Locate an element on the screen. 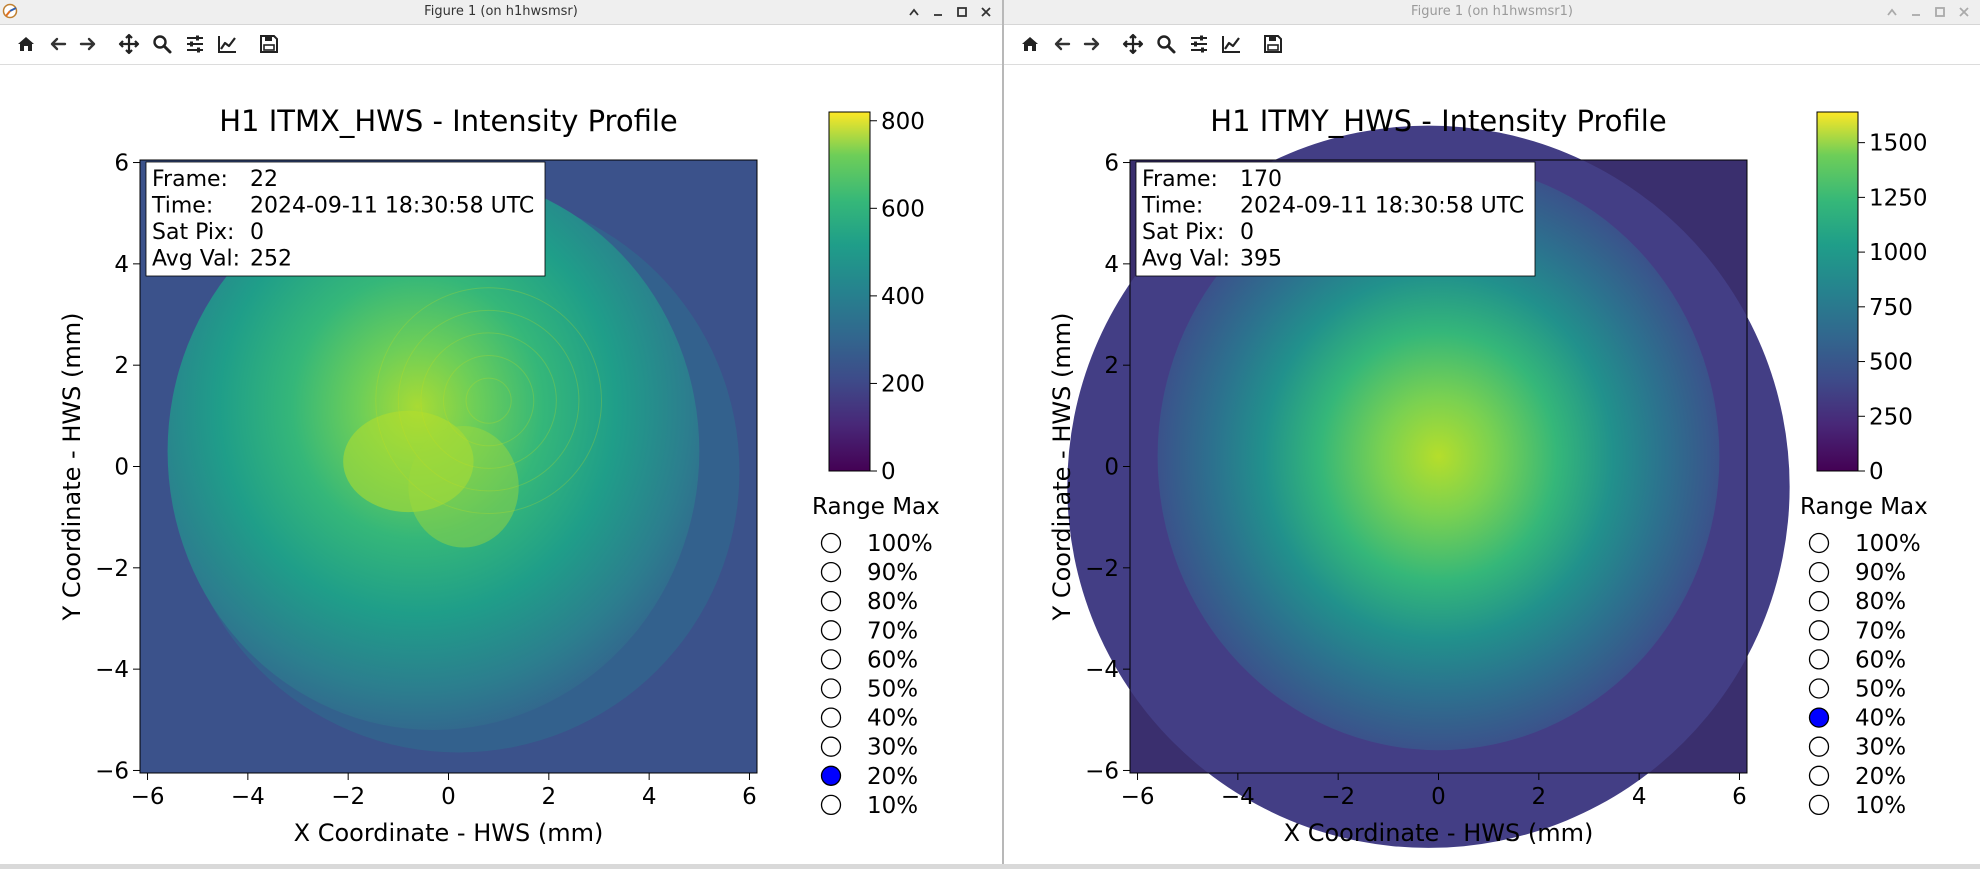  info-avg-value: 252 is located at coordinates (271, 259).